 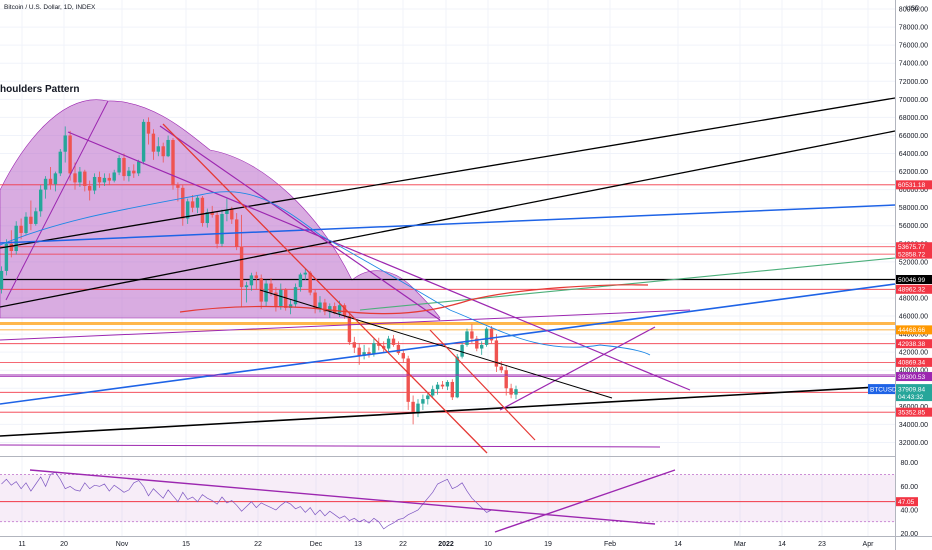 What do you see at coordinates (913, 8) in the screenshot?
I see `currency-label: USD` at bounding box center [913, 8].